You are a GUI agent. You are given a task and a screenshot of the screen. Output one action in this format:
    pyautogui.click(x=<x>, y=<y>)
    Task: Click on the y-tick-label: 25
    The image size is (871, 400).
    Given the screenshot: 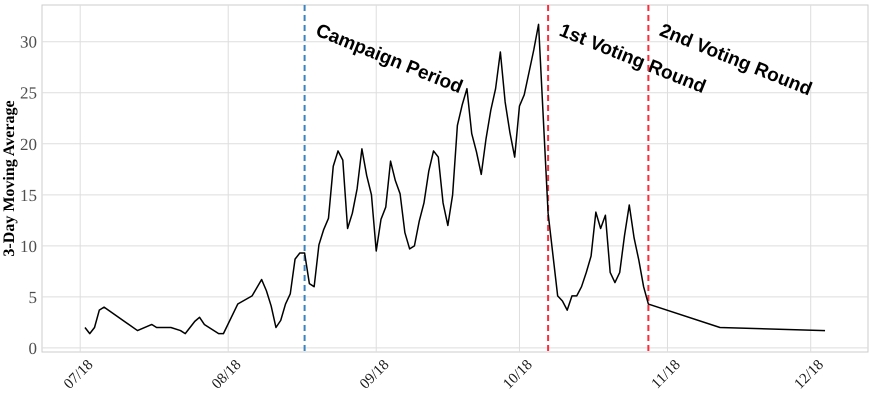 What is the action you would take?
    pyautogui.click(x=28, y=93)
    